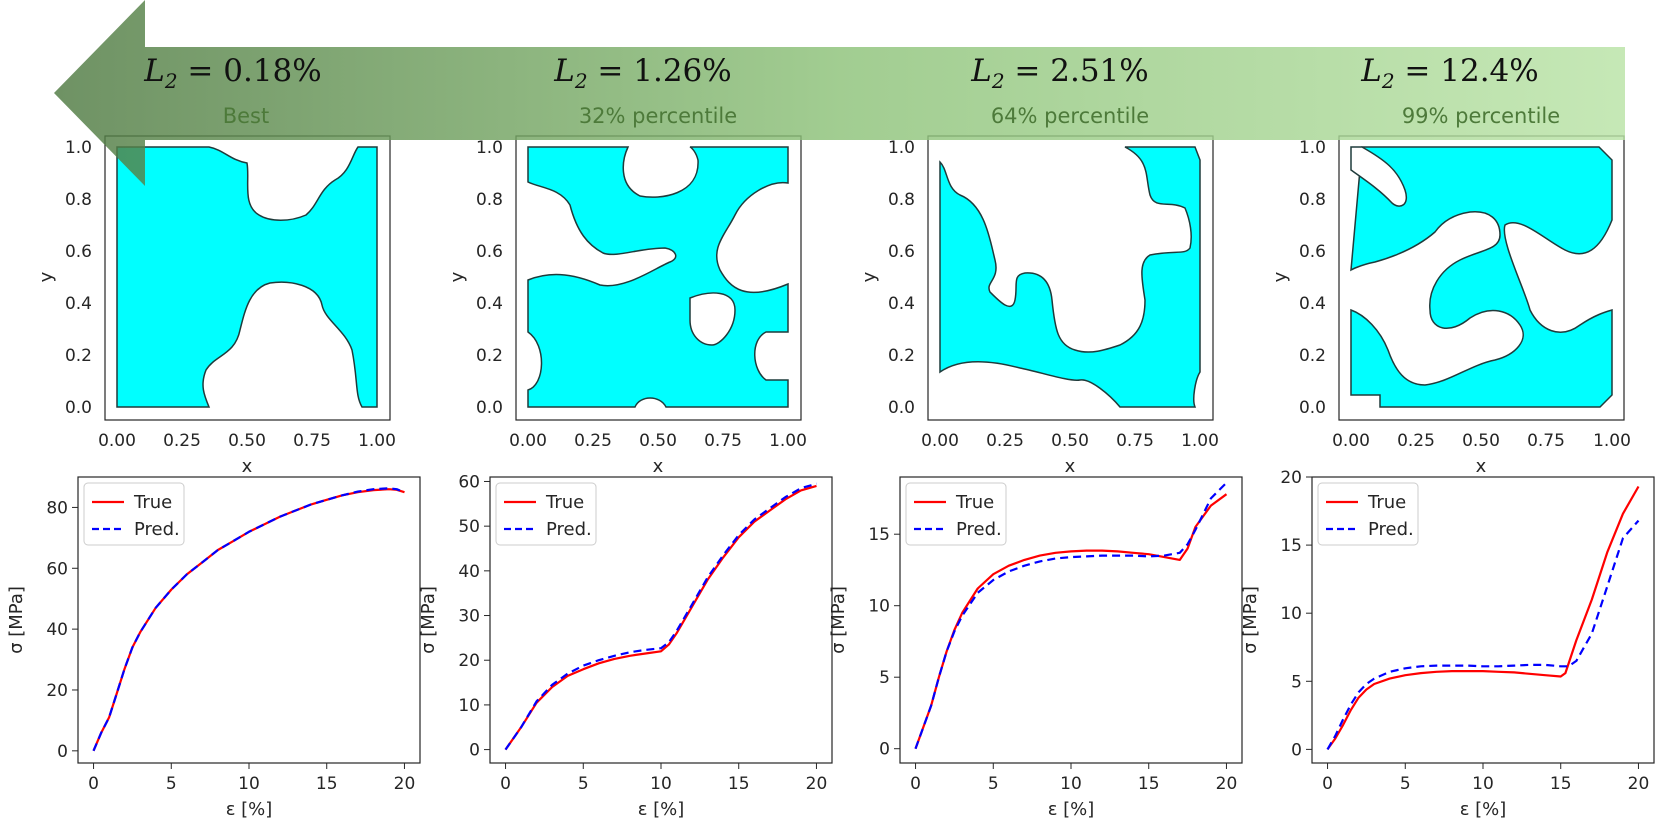 The image size is (1661, 830). I want to click on stress-strain-chart-1: 0 5 10 15 20 0 20 40 60 80 ε [%] σ [MPa] True Pred., so click(213, 648).